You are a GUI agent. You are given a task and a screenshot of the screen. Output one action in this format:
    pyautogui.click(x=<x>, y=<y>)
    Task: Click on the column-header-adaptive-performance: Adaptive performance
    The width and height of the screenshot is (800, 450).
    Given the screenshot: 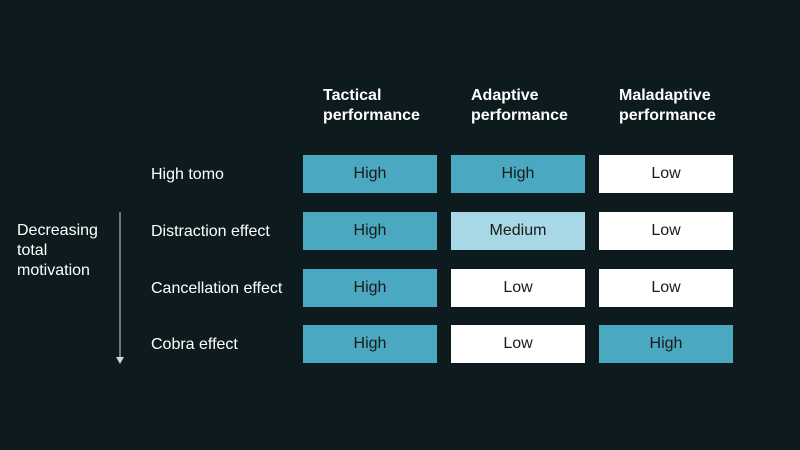 What is the action you would take?
    pyautogui.click(x=541, y=106)
    